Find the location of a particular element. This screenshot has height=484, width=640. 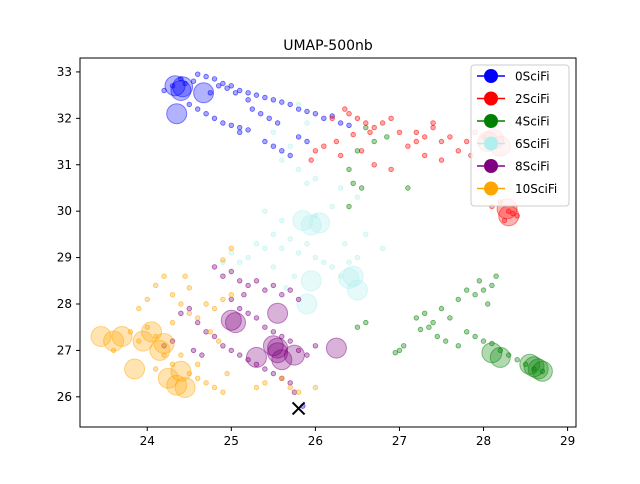

legend-label: 0SciFi is located at coordinates (532, 77).